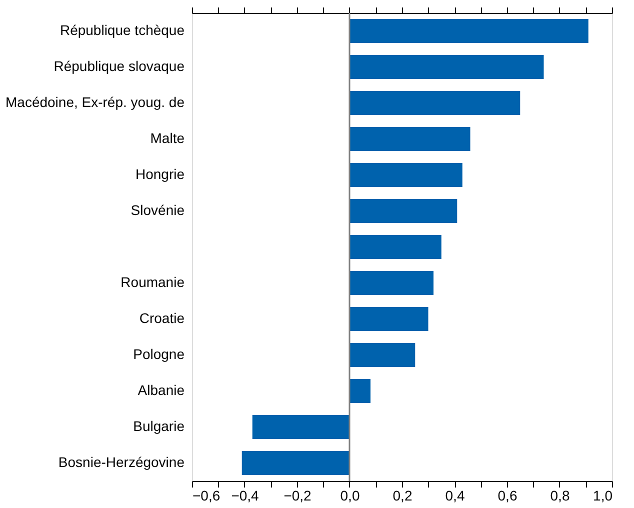 The image size is (634, 508). I want to click on y-tick-label: Roumanie, so click(152, 282).